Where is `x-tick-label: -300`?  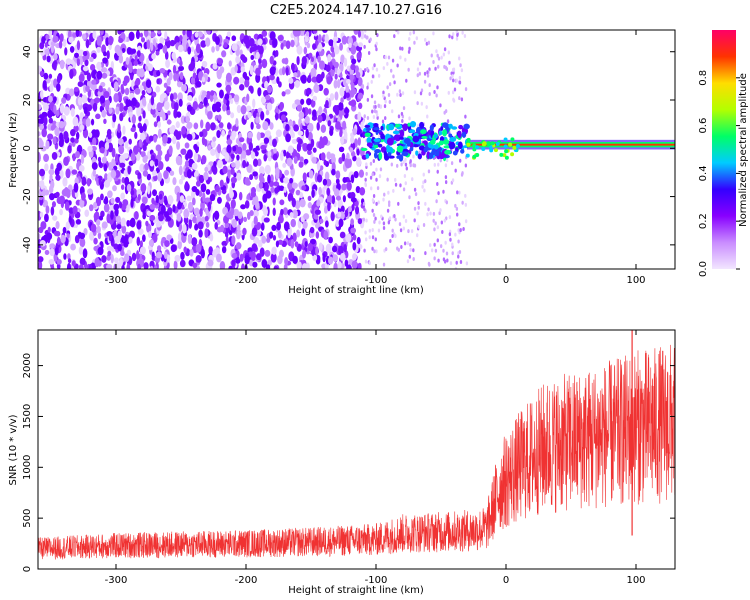 x-tick-label: -300 is located at coordinates (116, 580).